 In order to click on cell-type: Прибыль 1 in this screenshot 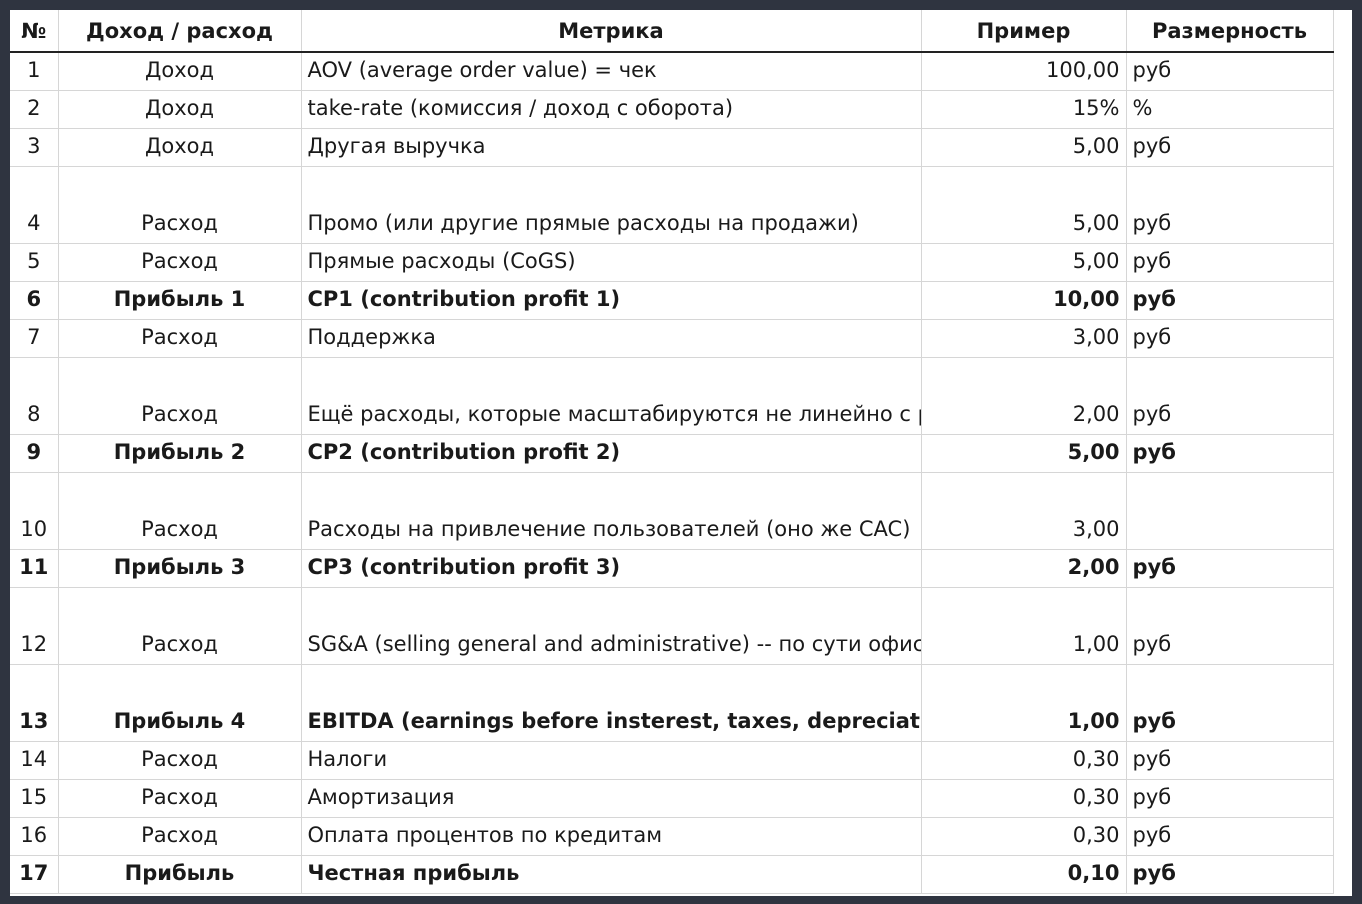, I will do `click(180, 300)`.